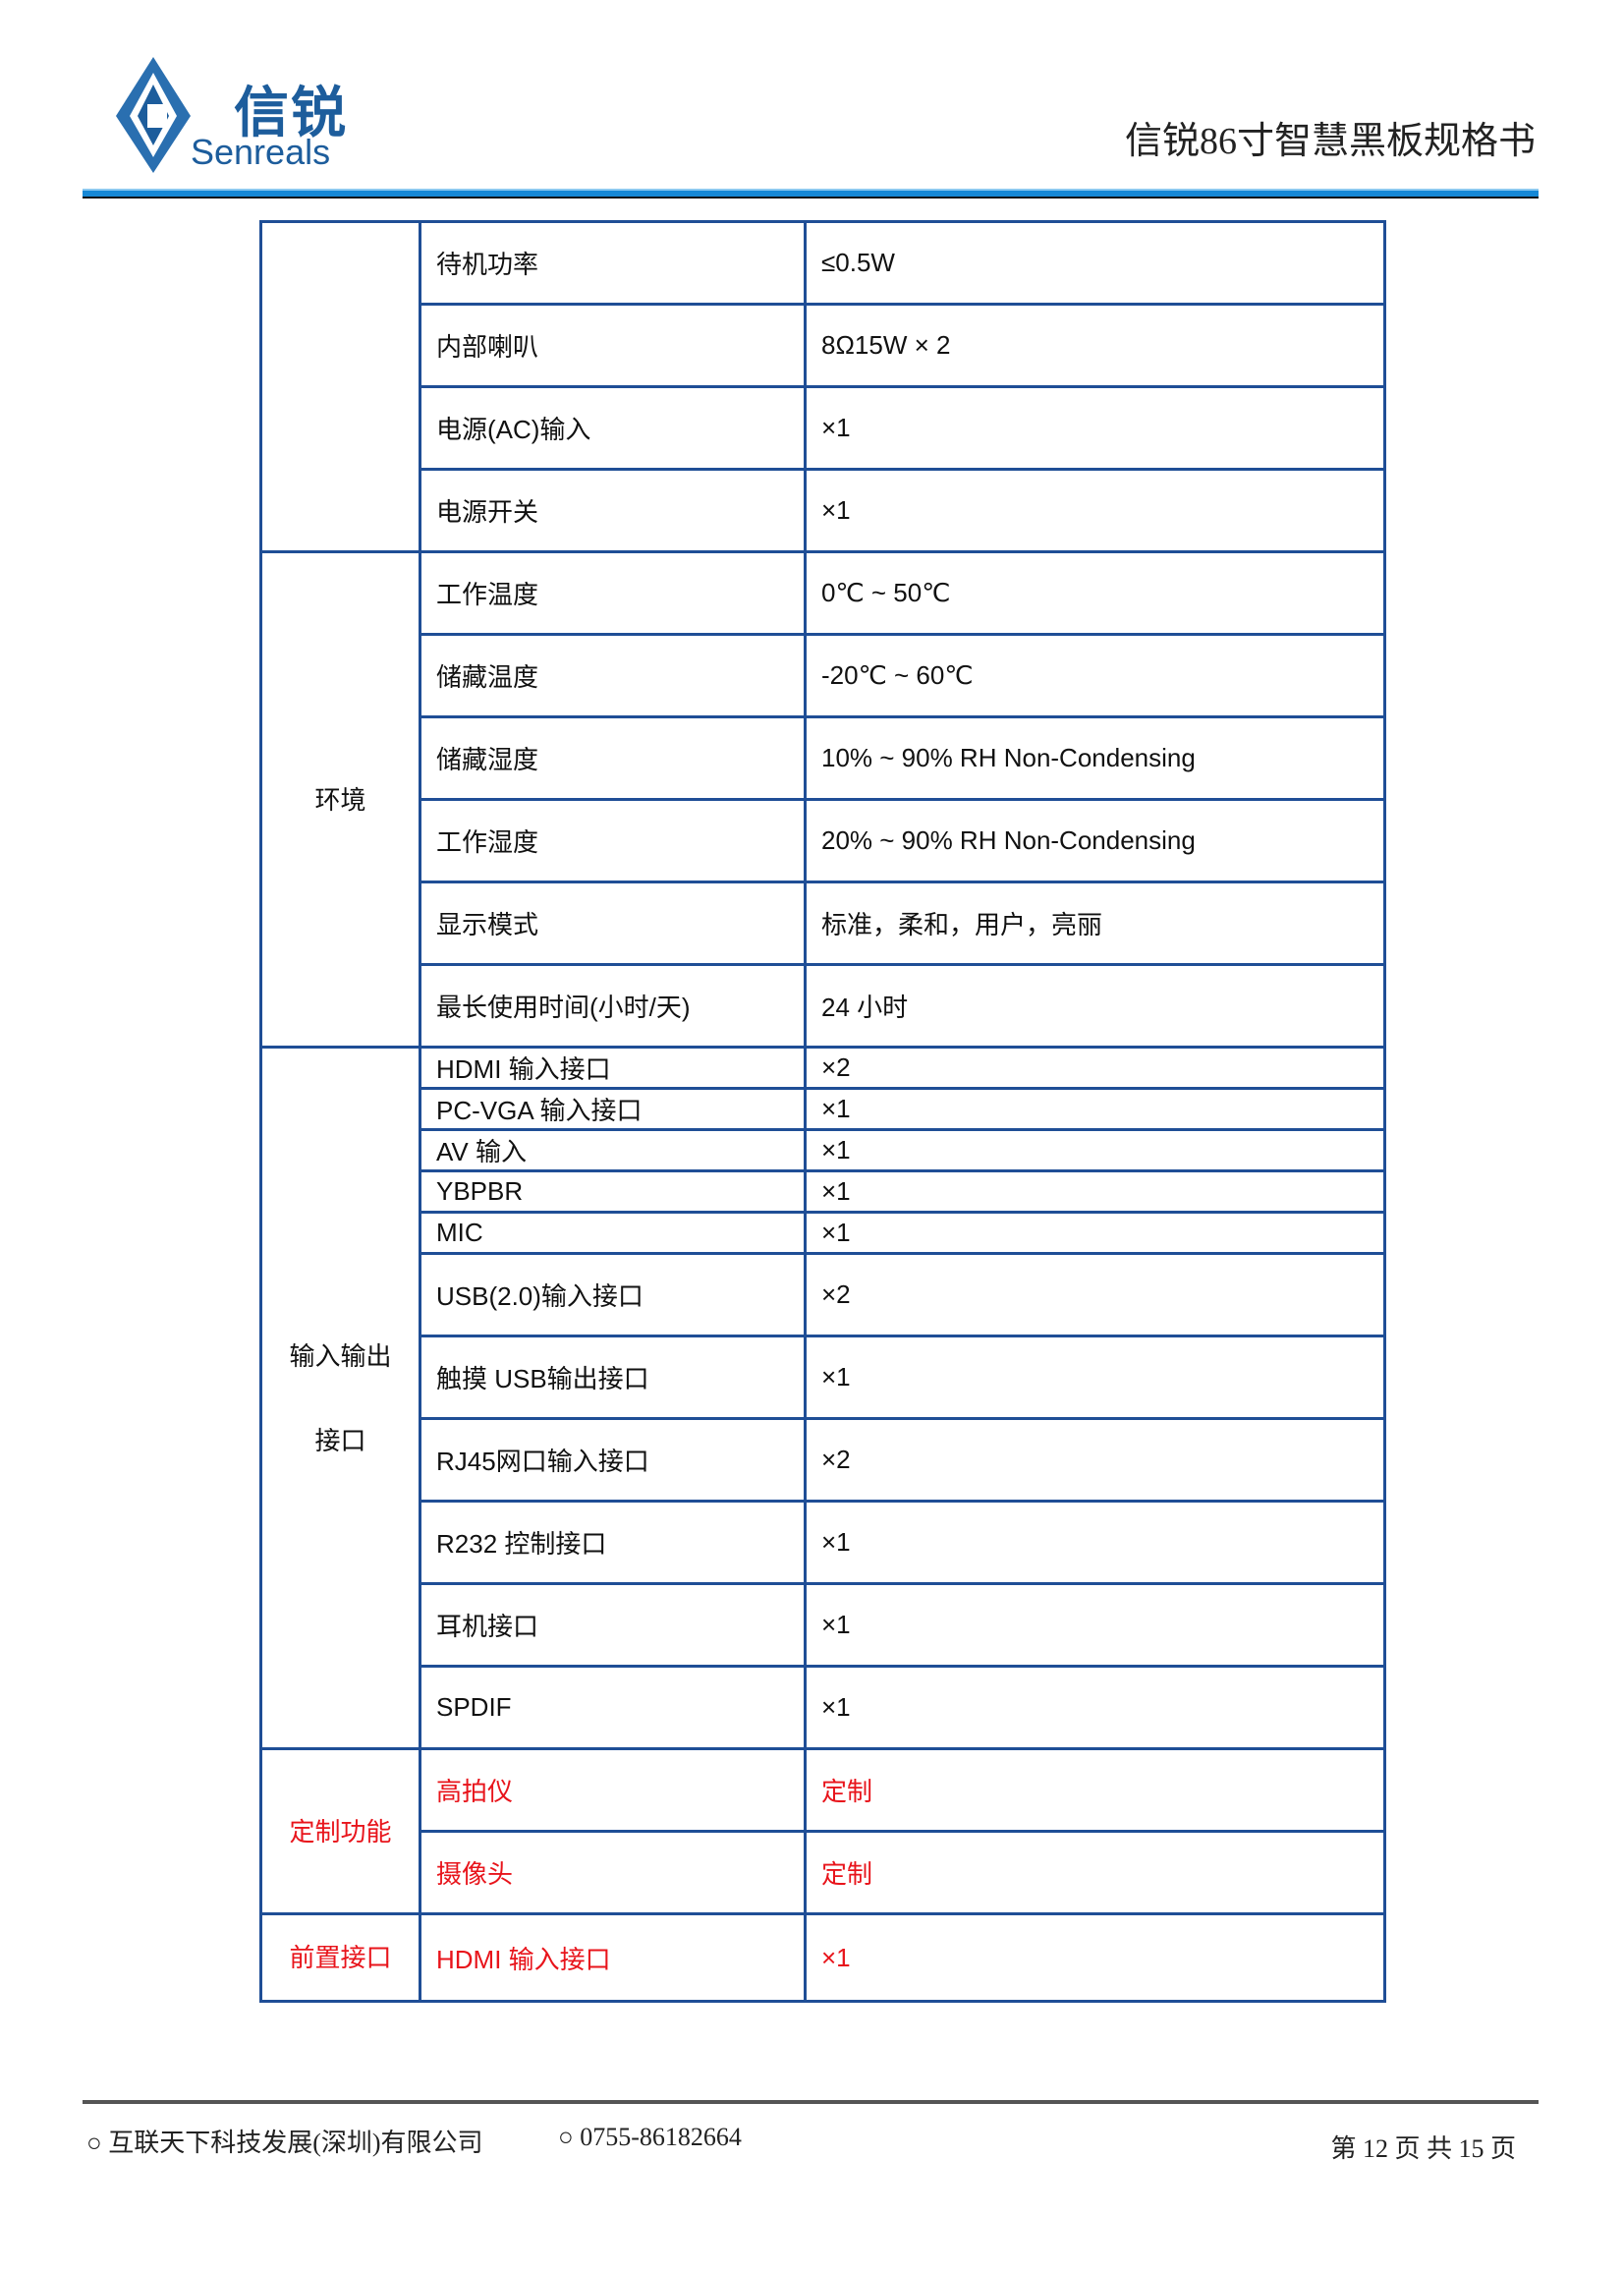 This screenshot has height=2273, width=1624. Describe the element at coordinates (1423, 2148) in the screenshot. I see `footer-page-number: 第 12 页 共 15 页` at that location.